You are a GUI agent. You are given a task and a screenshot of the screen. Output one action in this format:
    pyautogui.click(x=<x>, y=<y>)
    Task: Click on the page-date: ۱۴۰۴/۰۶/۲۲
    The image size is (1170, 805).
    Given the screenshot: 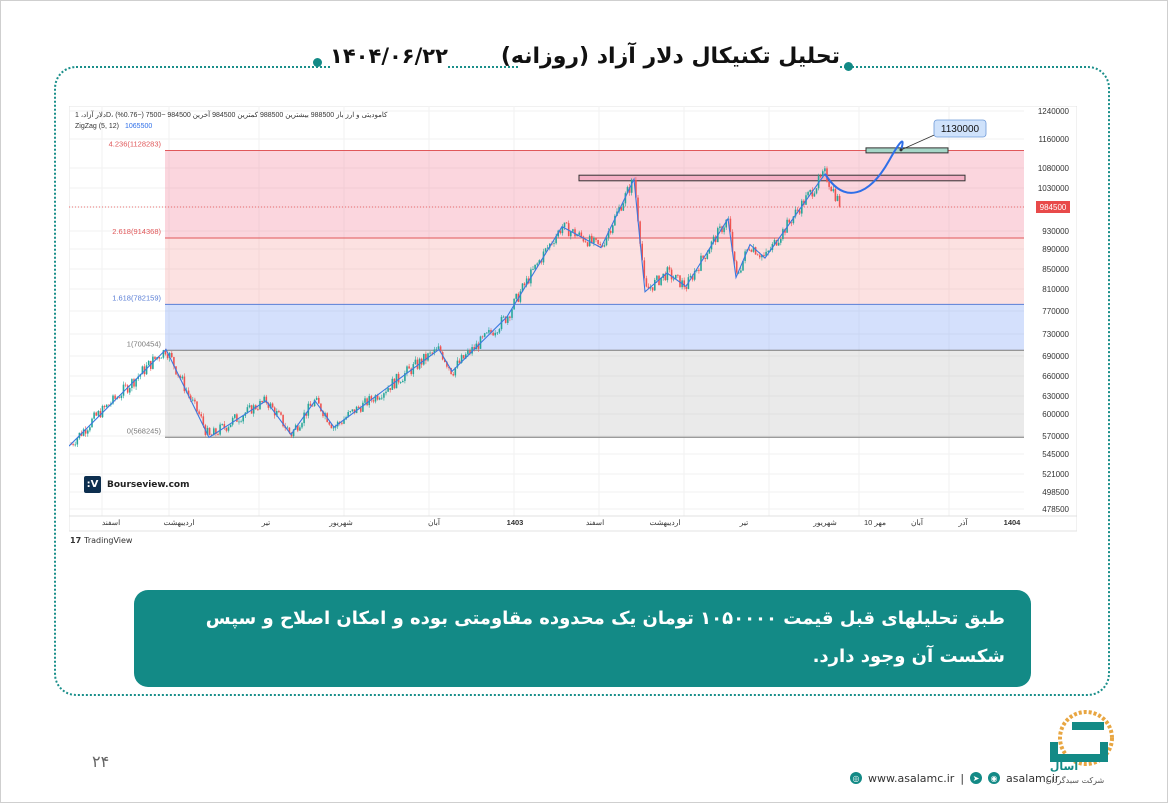 What is the action you would take?
    pyautogui.click(x=389, y=60)
    